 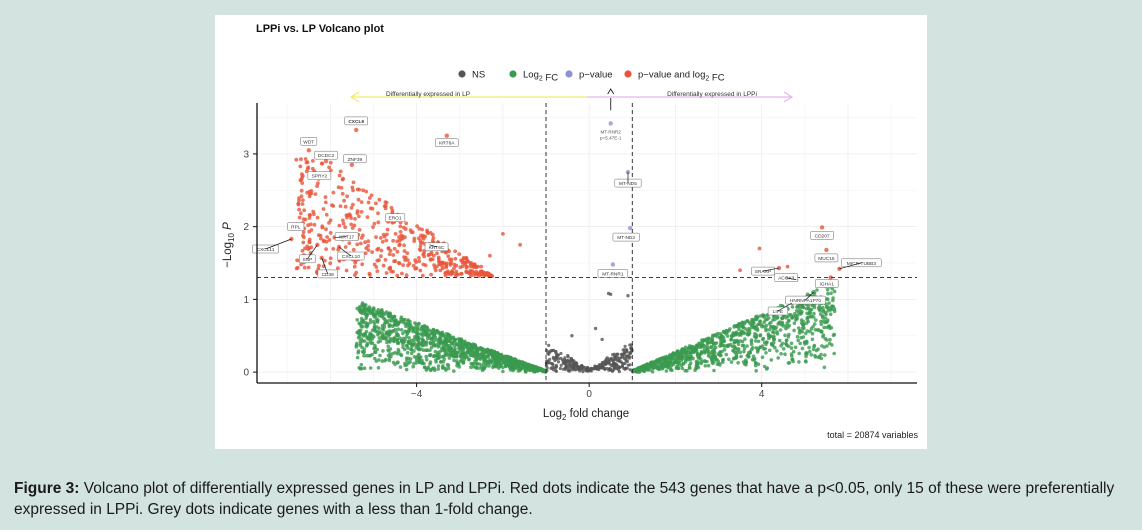 I want to click on arrow-right-label: Differentially expressed in LPPi, so click(x=712, y=94).